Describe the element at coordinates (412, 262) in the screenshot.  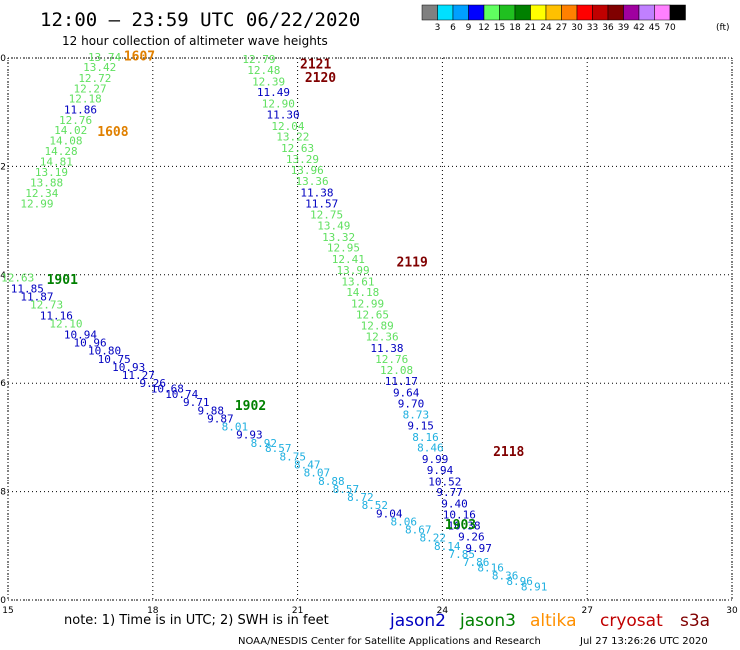
I see `time-label: 2119` at that location.